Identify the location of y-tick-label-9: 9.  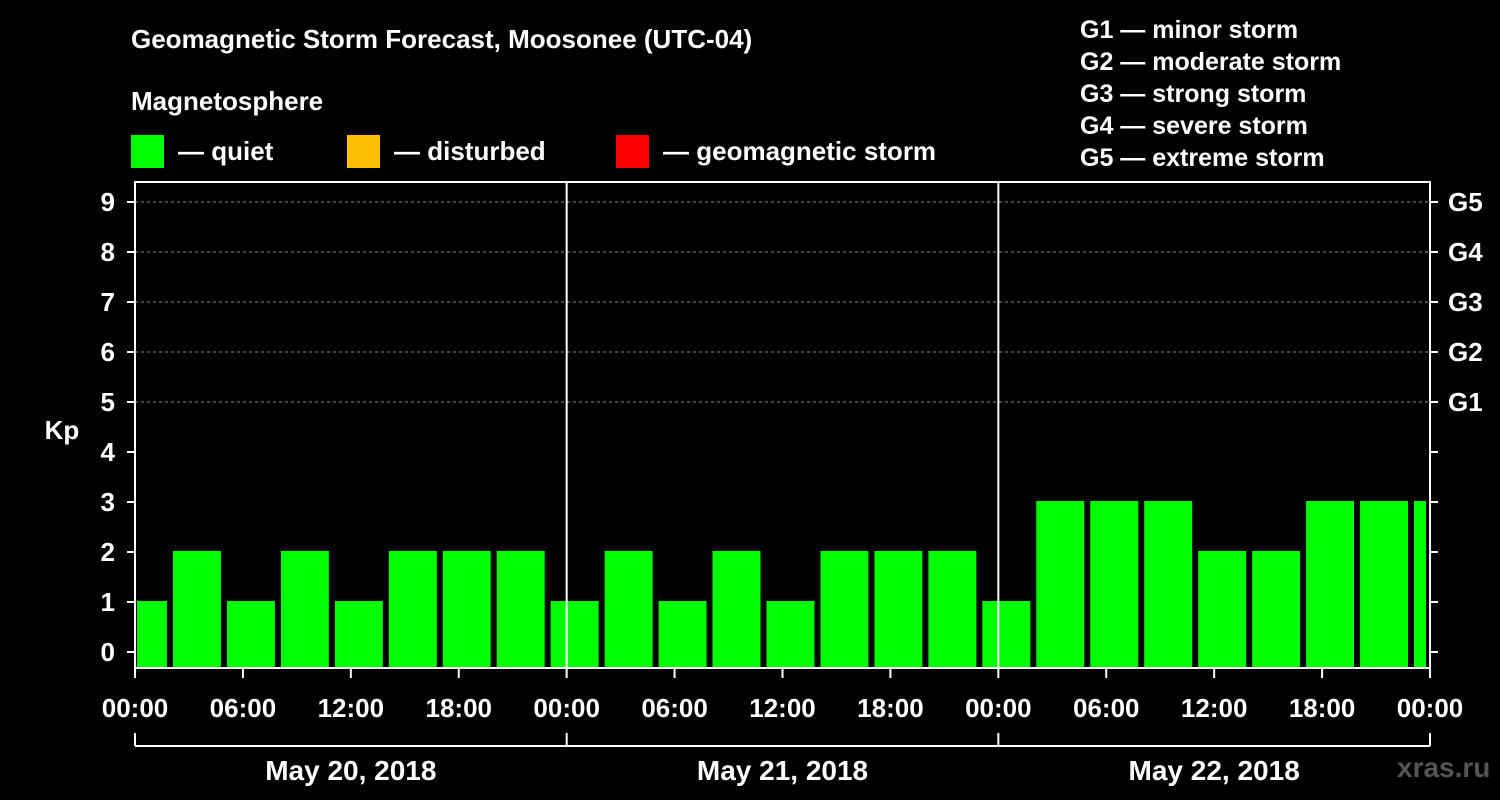
(108, 202).